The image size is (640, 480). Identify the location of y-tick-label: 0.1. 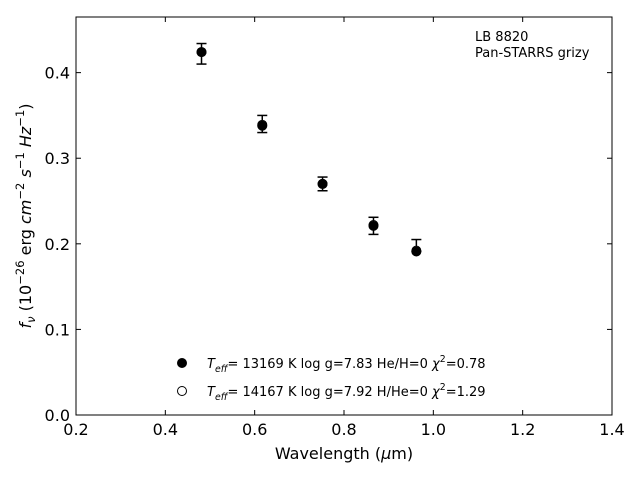
(57, 329).